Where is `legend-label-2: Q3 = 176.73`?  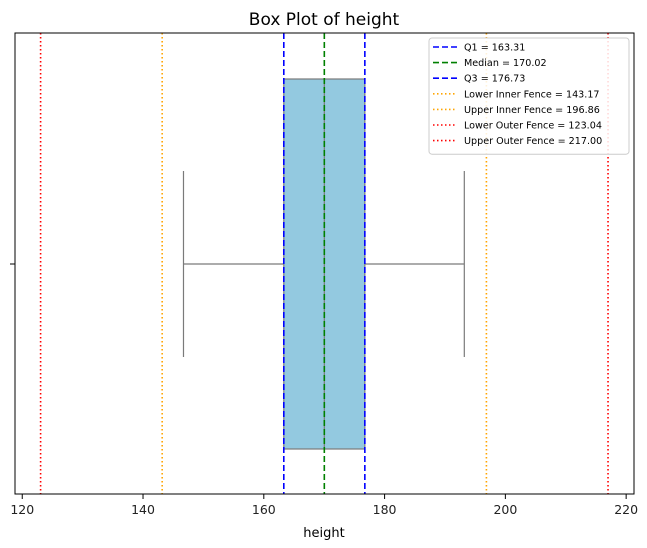 legend-label-2: Q3 = 176.73 is located at coordinates (494, 79).